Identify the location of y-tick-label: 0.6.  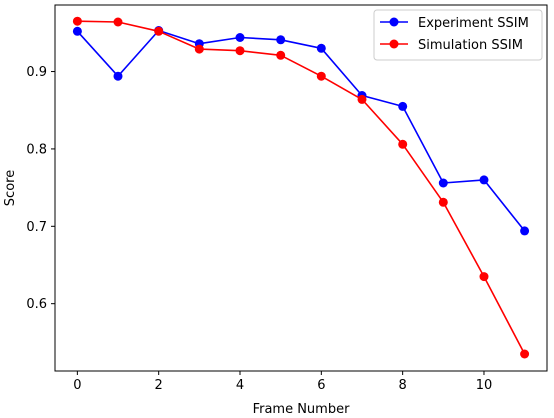
(36, 304).